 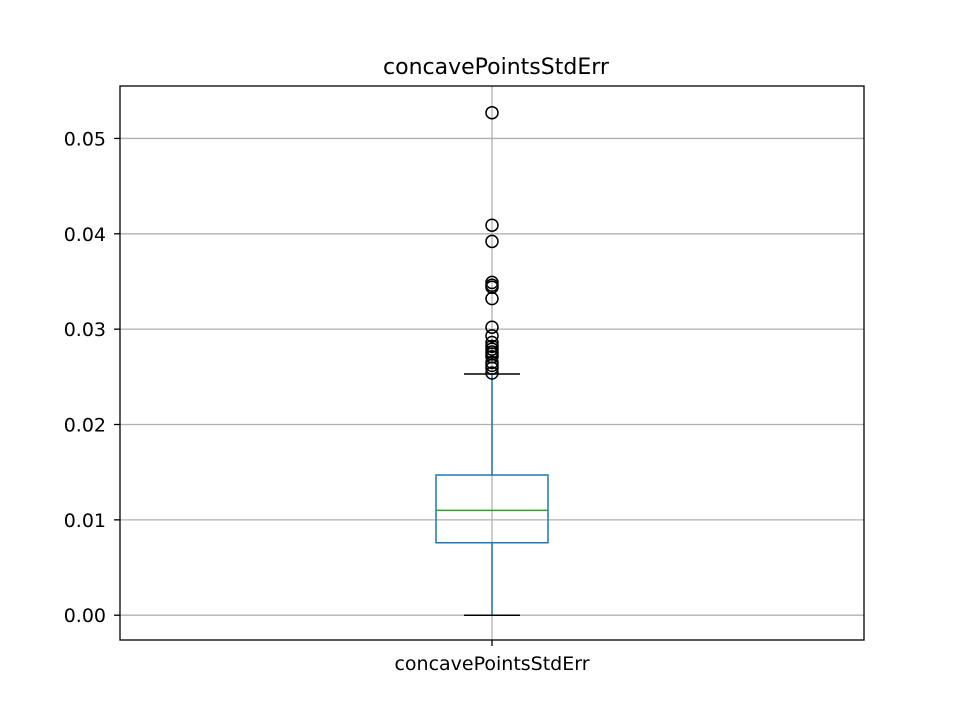 What do you see at coordinates (85, 235) in the screenshot?
I see `y-tick-label: 0.04` at bounding box center [85, 235].